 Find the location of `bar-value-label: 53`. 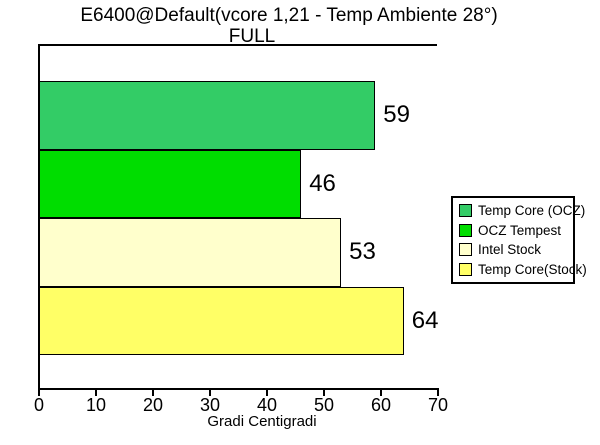

bar-value-label: 53 is located at coordinates (362, 252).